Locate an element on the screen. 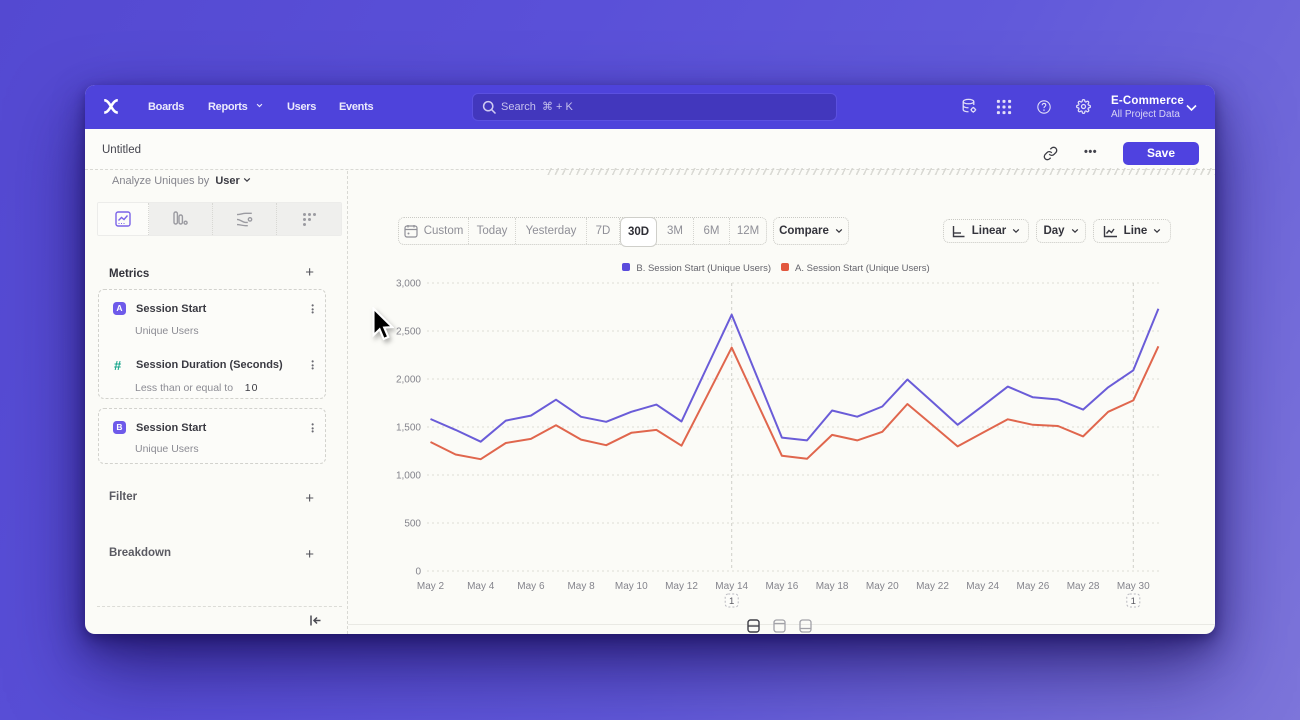  svg-text: May 8 is located at coordinates (581, 586).